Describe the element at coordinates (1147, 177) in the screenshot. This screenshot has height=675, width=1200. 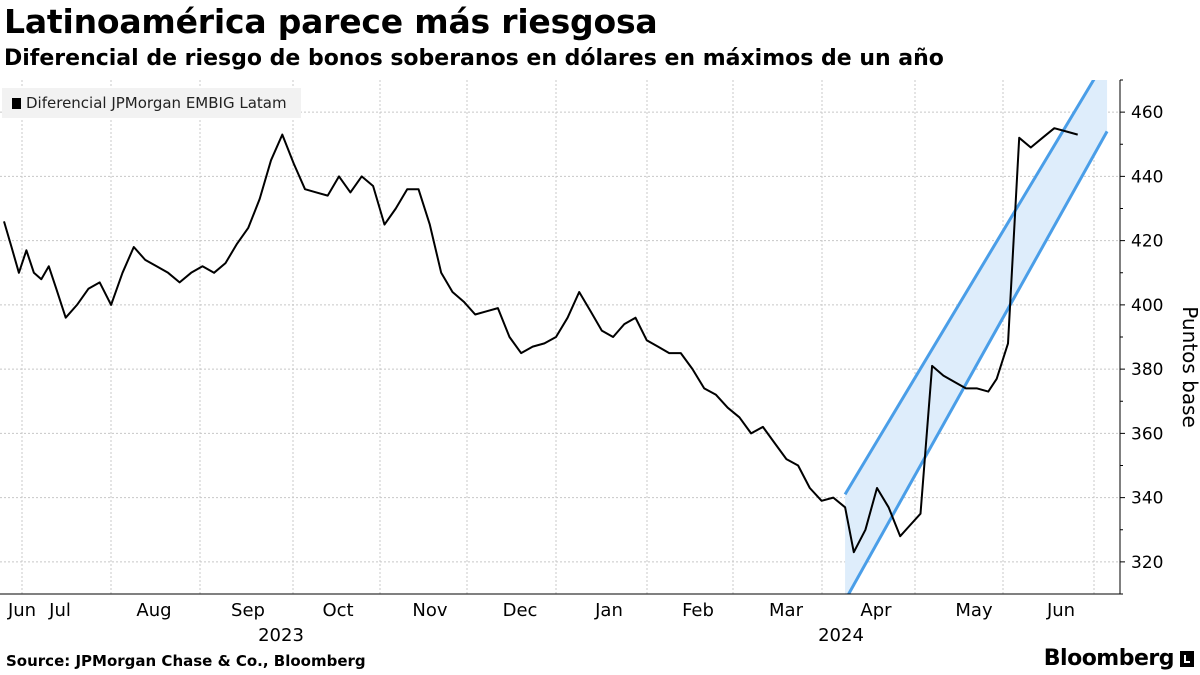
I see `y-tick-label-440: 440` at that location.